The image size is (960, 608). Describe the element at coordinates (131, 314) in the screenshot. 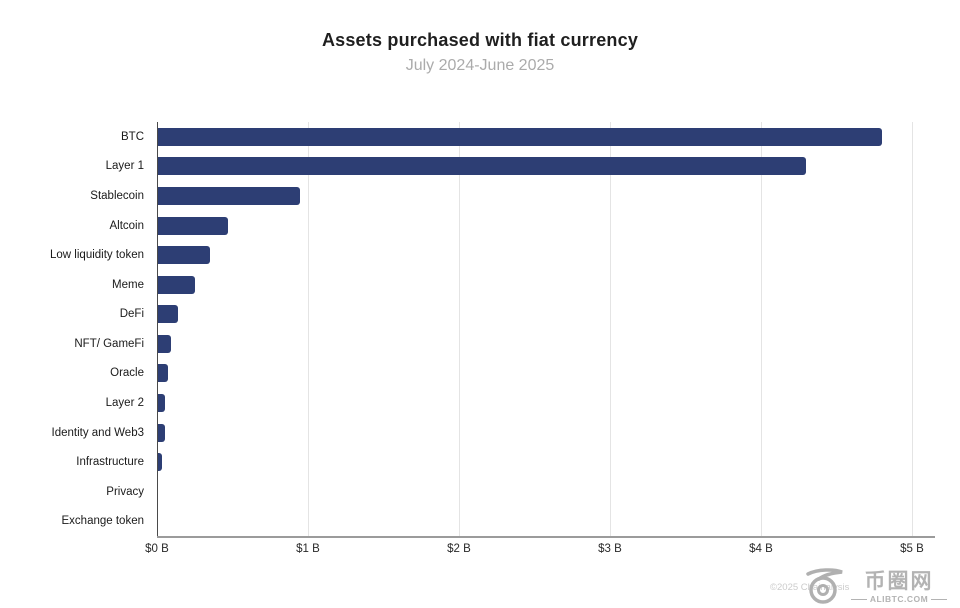

I see `category-label: DeFi` at that location.